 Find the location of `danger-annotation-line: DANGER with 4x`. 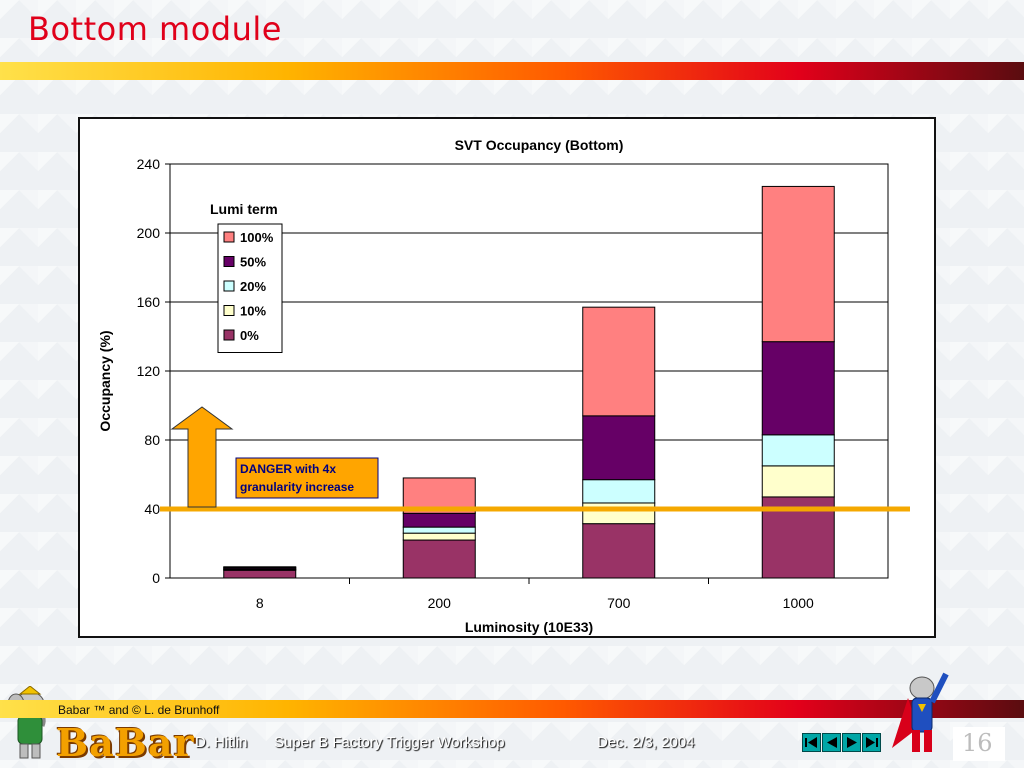

danger-annotation-line: DANGER with 4x is located at coordinates (288, 469).